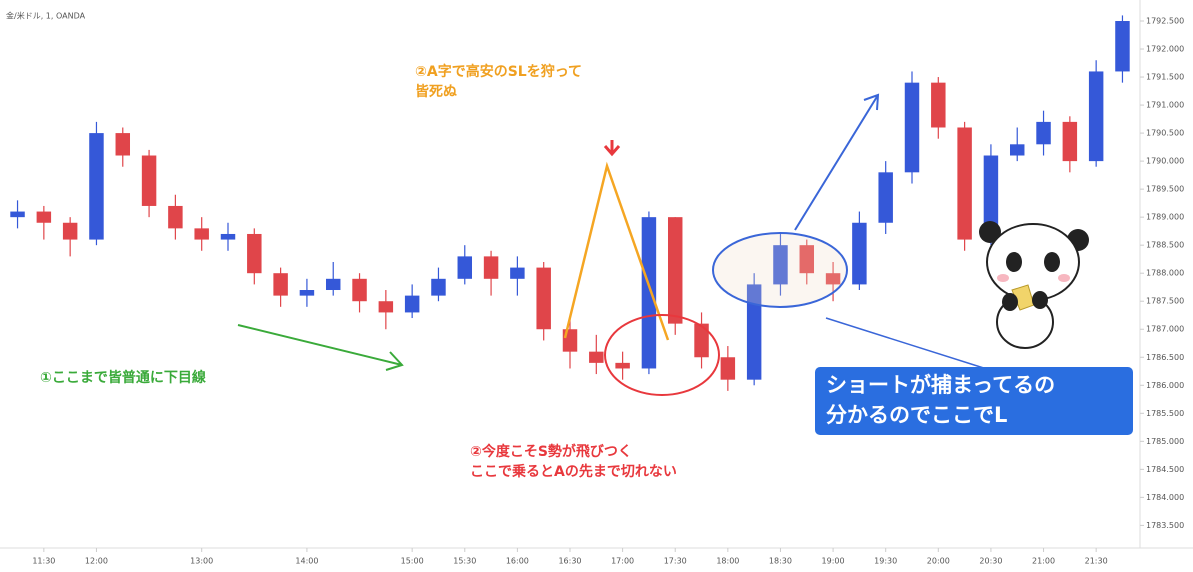 The image size is (1193, 572). Describe the element at coordinates (1165, 301) in the screenshot. I see `y-tick-label: 1787.500` at that location.